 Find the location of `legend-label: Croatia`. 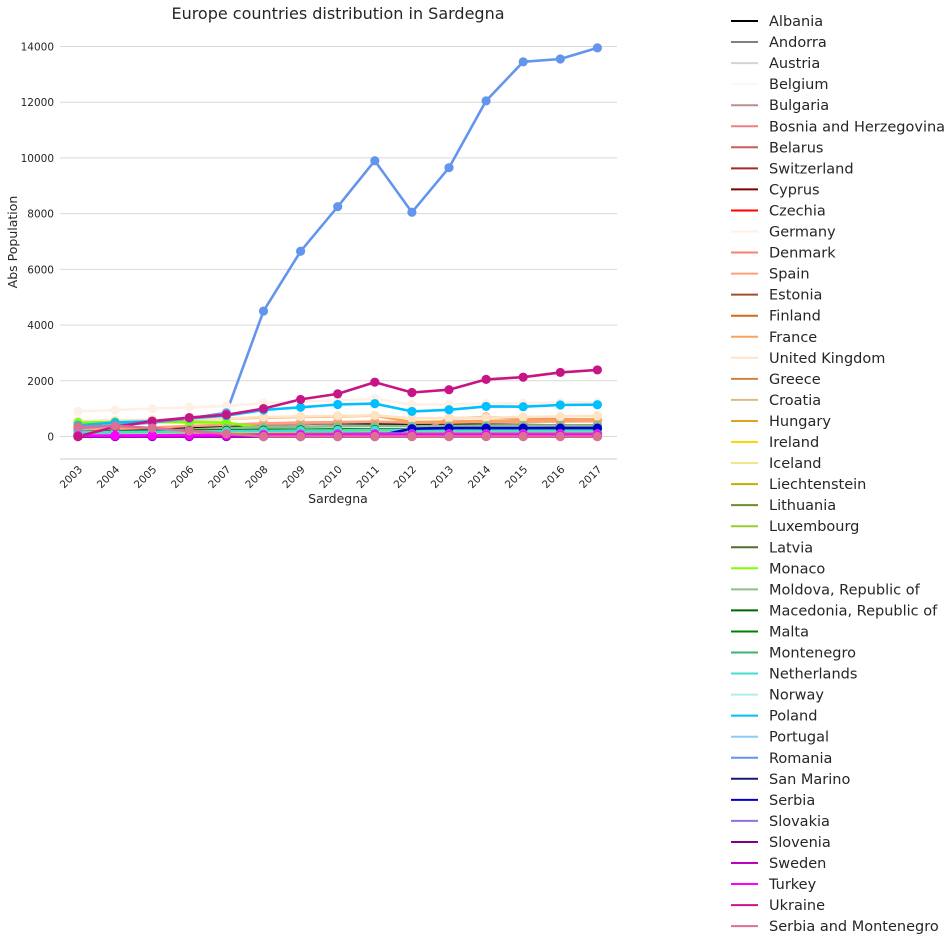

legend-label: Croatia is located at coordinates (795, 401).